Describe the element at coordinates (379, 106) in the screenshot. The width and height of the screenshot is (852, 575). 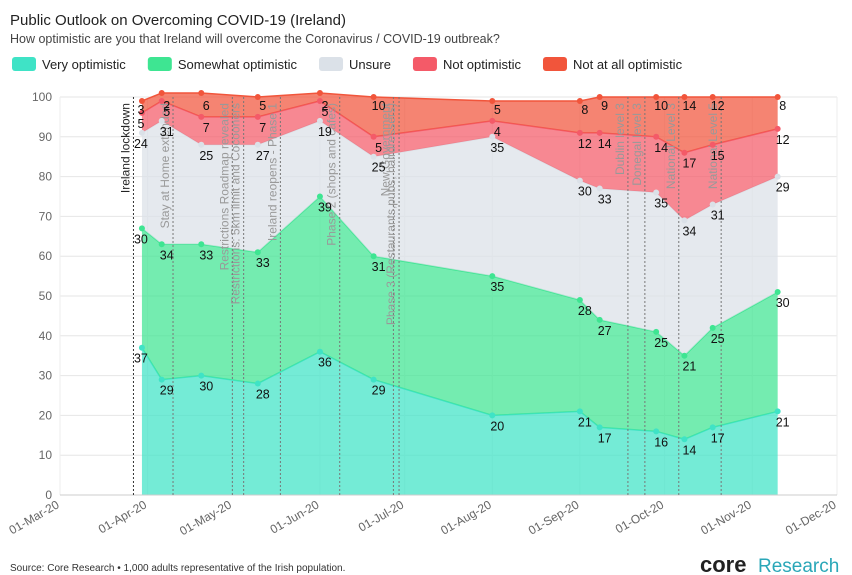
I see `value-label: 10` at that location.